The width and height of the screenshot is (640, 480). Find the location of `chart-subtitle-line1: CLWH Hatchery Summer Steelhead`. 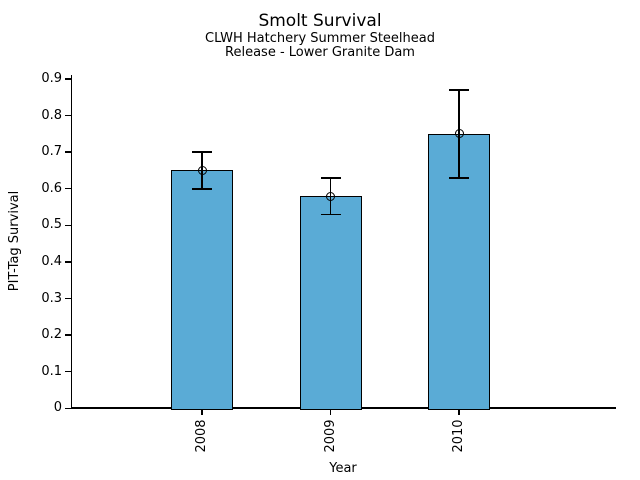

chart-subtitle-line1: CLWH Hatchery Summer Steelhead is located at coordinates (320, 38).